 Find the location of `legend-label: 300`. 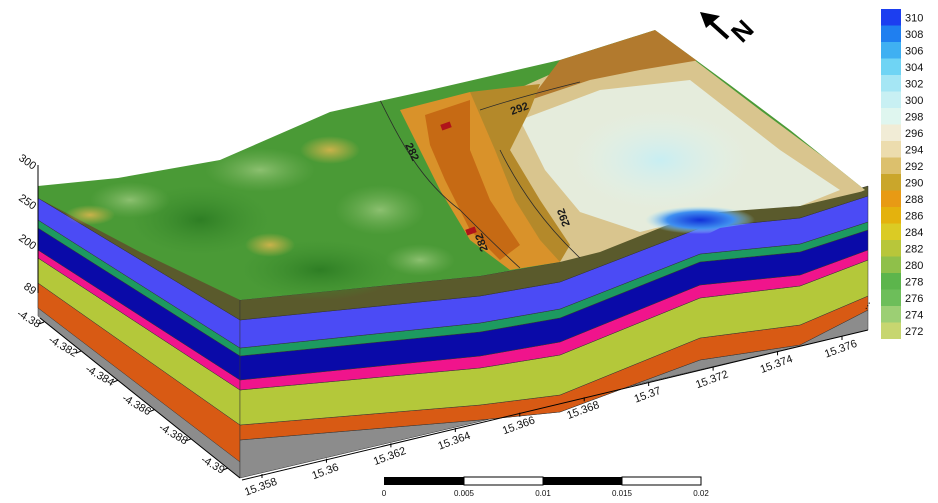

legend-label: 300 is located at coordinates (914, 101).